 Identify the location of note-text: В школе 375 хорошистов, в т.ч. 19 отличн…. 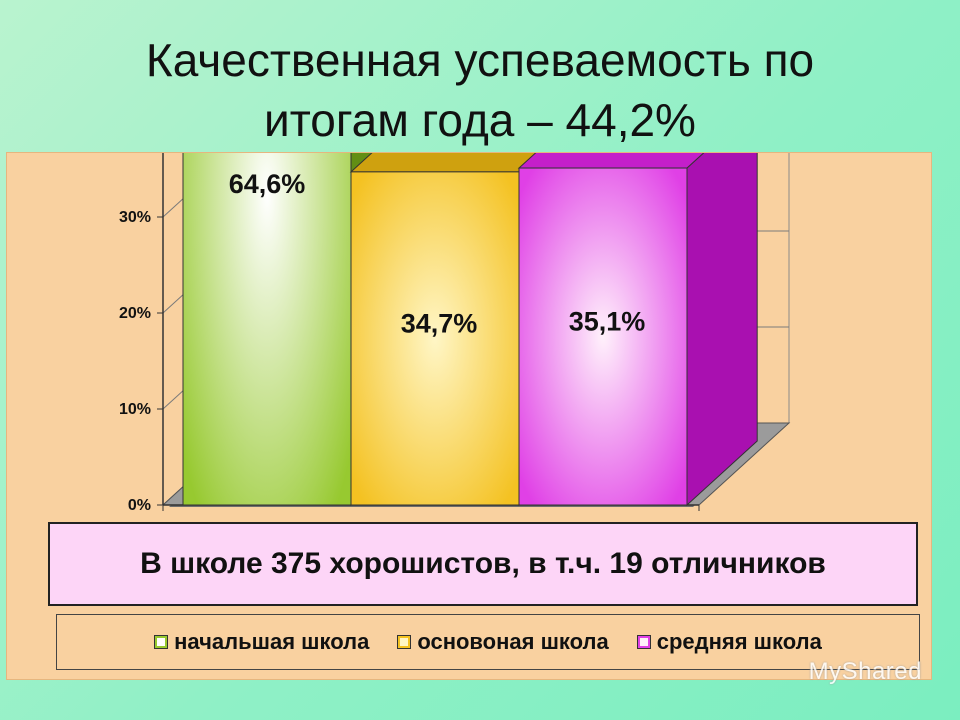
(483, 563).